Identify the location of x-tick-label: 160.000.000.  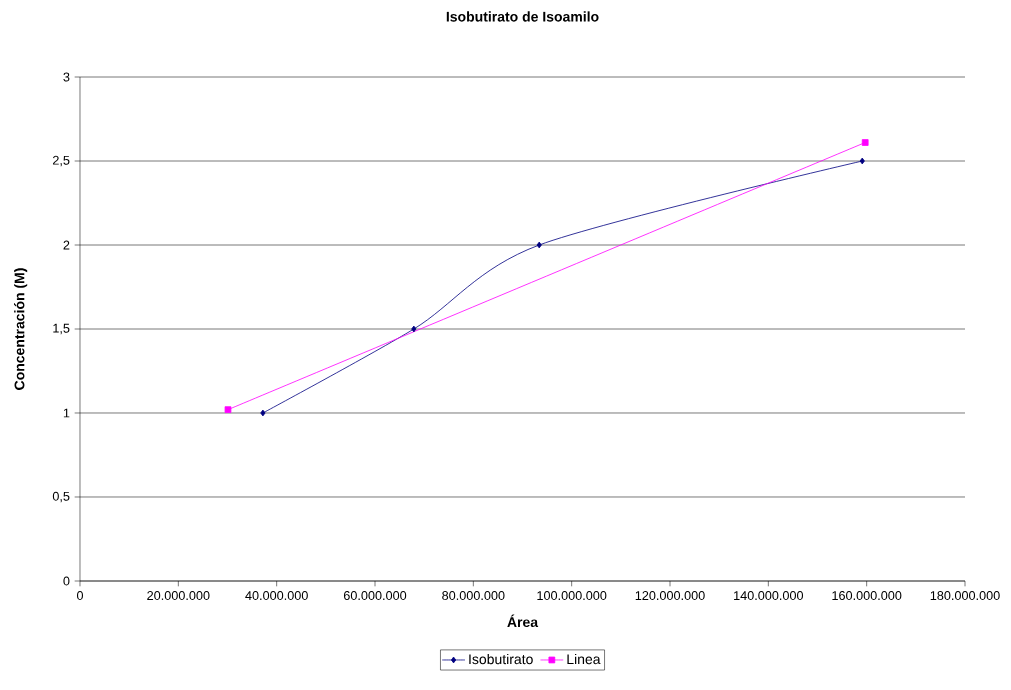
(867, 596).